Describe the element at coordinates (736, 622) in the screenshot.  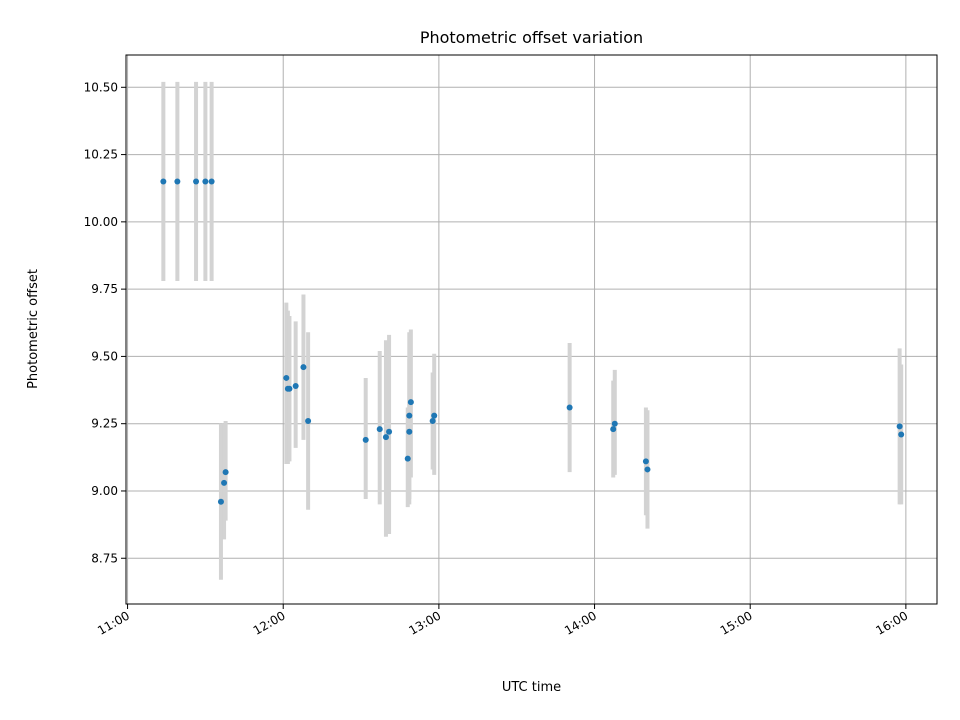
I see `x-tick-label: 15:00` at that location.